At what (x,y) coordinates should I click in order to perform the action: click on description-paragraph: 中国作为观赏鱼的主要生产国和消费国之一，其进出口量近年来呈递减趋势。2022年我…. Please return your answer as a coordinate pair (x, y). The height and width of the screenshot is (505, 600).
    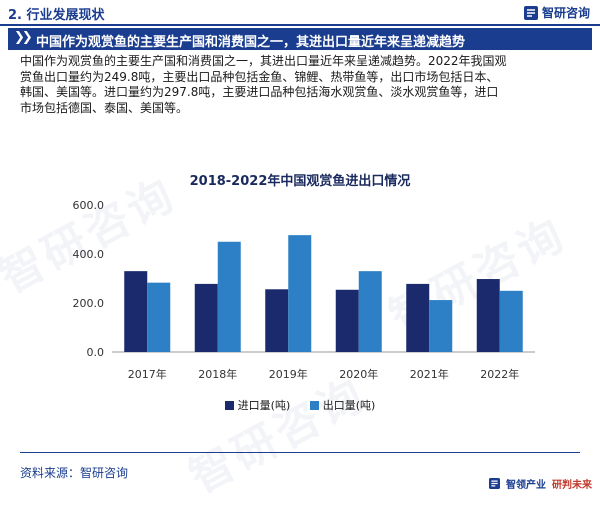
    Looking at the image, I should click on (302, 85).